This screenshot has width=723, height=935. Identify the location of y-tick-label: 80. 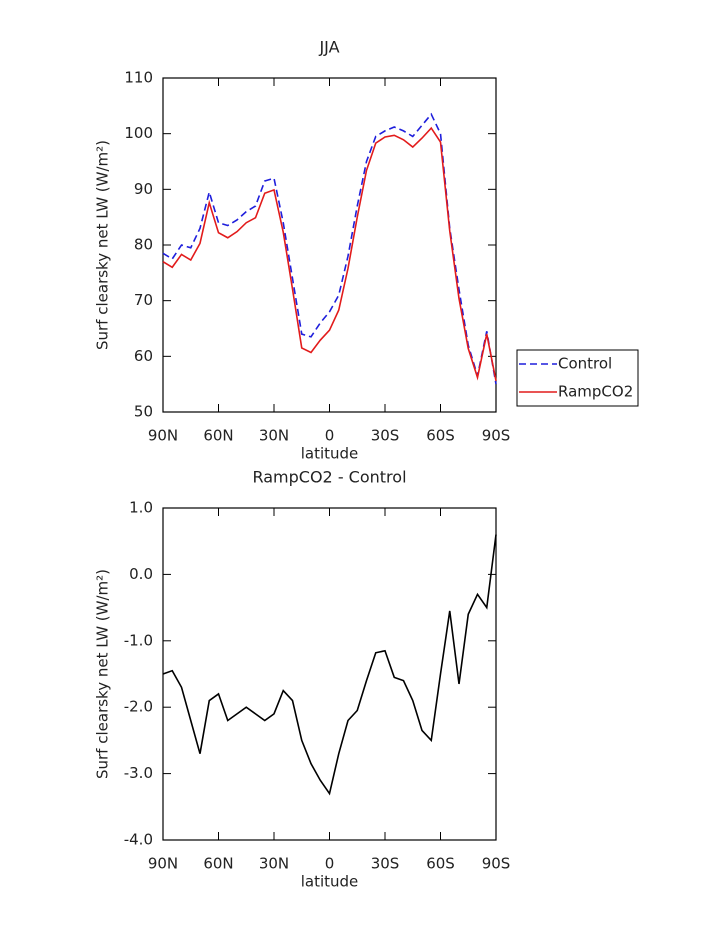
(143, 245).